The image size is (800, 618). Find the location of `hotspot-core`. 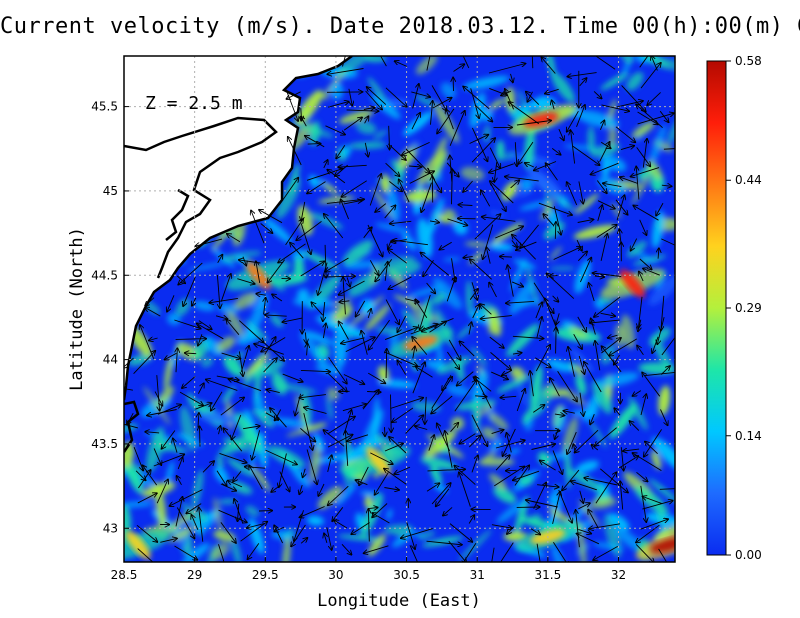

hotspot-core is located at coordinates (633, 284).